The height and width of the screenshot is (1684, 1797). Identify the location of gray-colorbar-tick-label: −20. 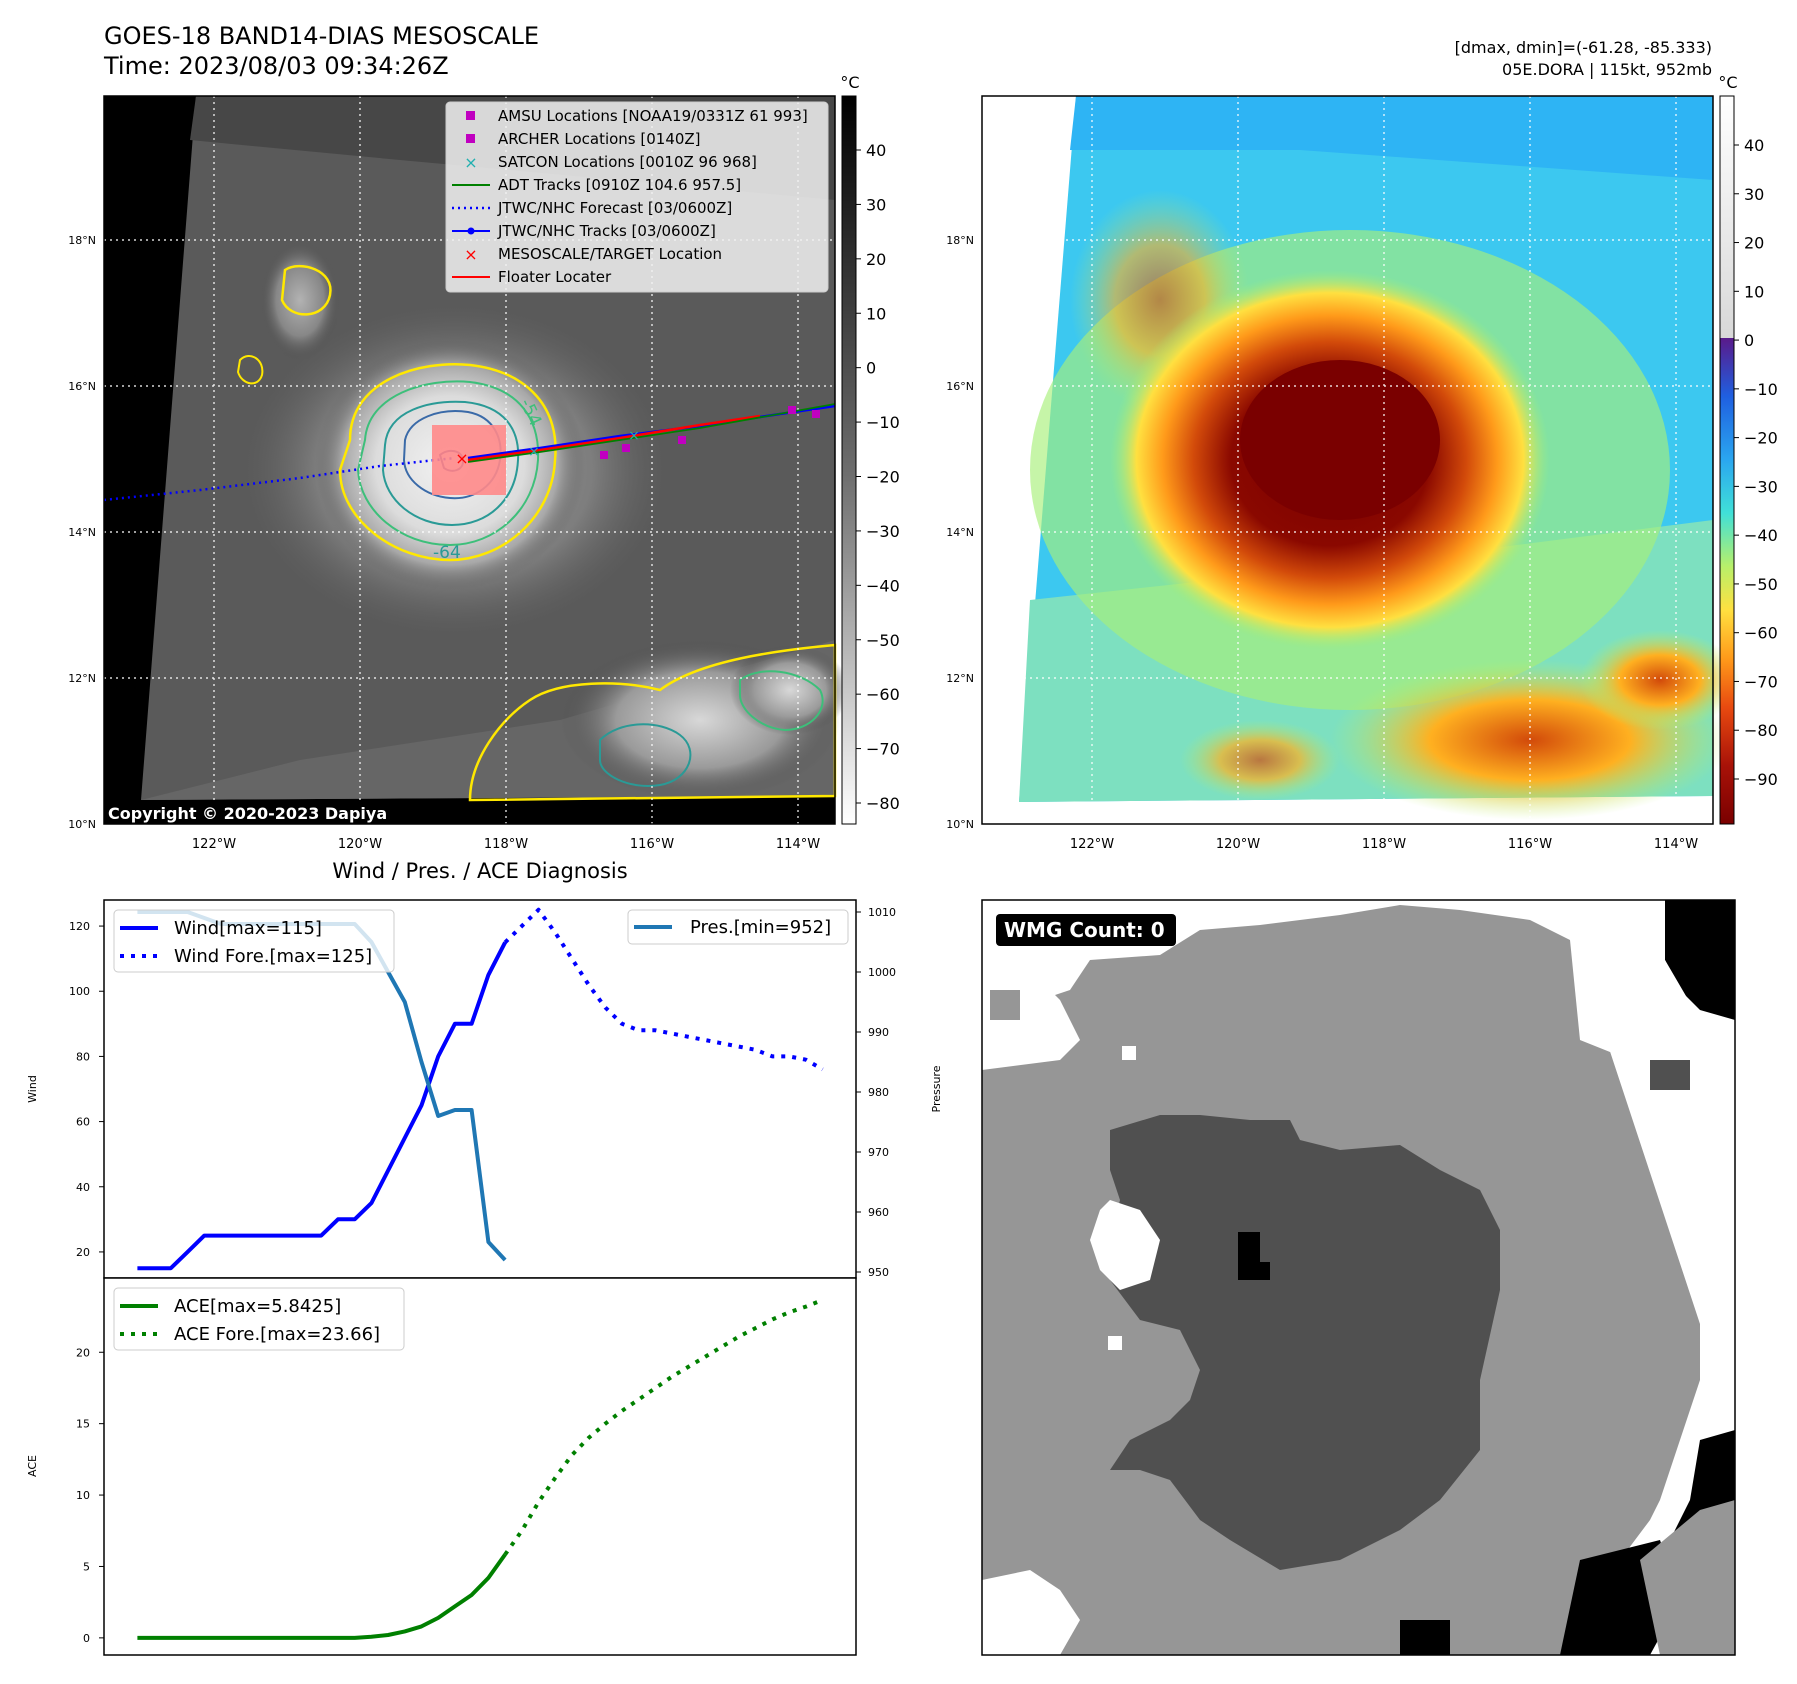
(883, 477).